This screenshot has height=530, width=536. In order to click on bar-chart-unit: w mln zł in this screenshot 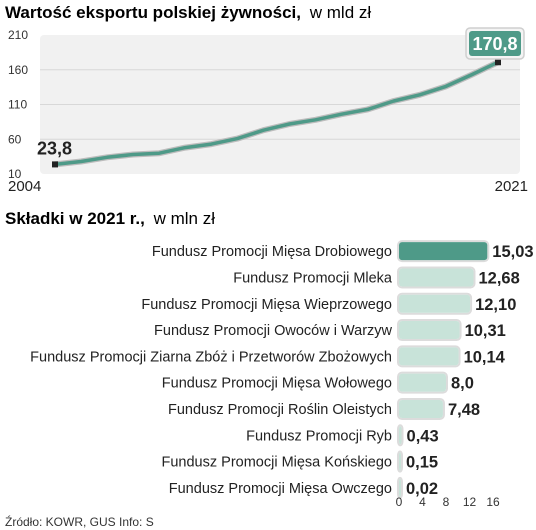, I will do `click(184, 218)`.